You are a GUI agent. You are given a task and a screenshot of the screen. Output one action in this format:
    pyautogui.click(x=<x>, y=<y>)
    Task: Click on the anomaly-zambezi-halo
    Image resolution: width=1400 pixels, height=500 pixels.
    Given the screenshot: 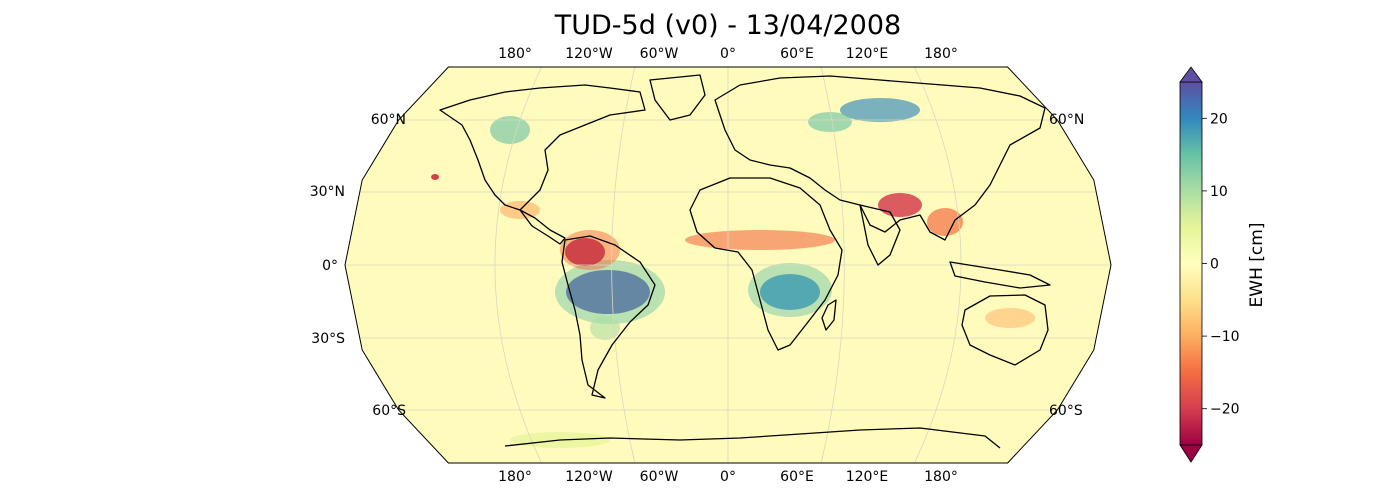 What is the action you would take?
    pyautogui.click(x=790, y=290)
    